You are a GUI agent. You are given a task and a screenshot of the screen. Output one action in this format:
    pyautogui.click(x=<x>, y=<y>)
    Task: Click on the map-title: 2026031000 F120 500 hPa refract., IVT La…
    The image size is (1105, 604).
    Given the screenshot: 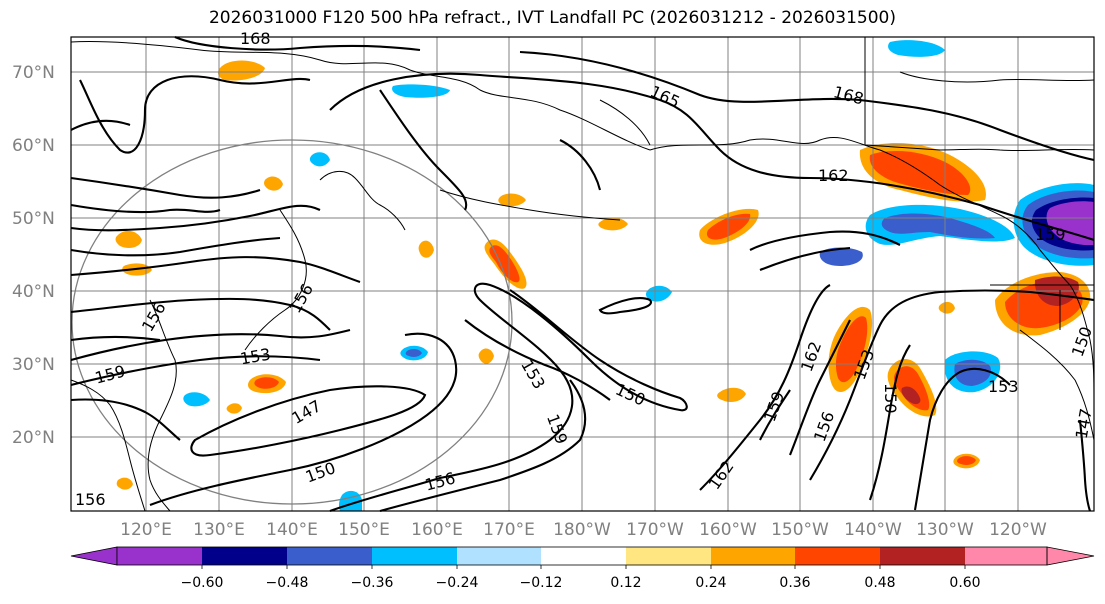 What is the action you would take?
    pyautogui.click(x=552, y=18)
    